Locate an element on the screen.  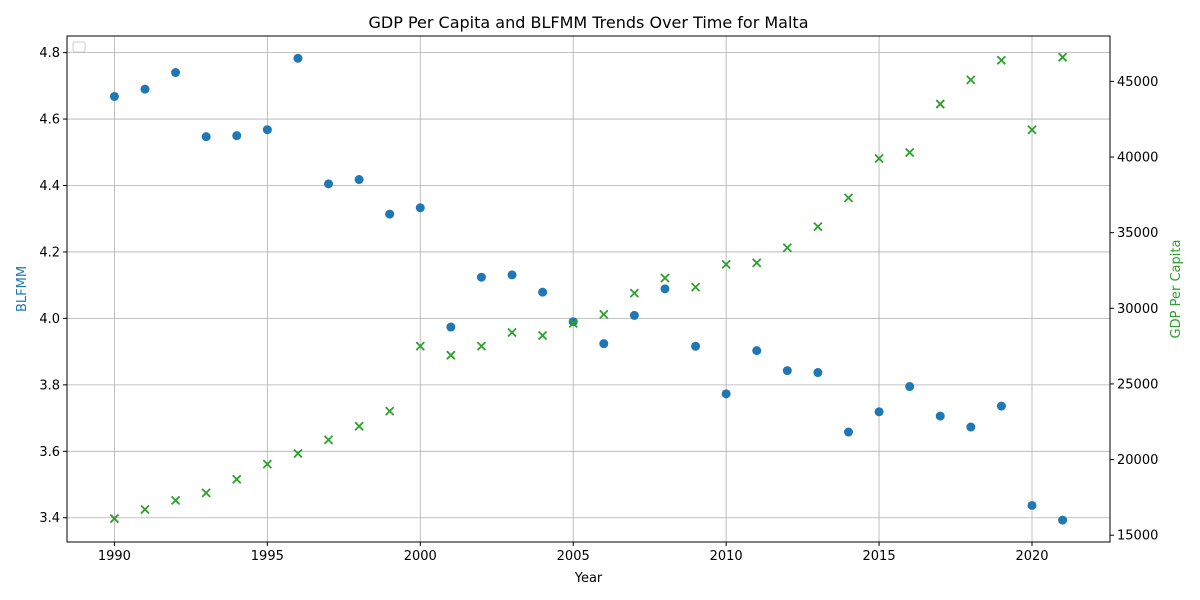
y-left-tick-label: 4.2 is located at coordinates (49, 252).